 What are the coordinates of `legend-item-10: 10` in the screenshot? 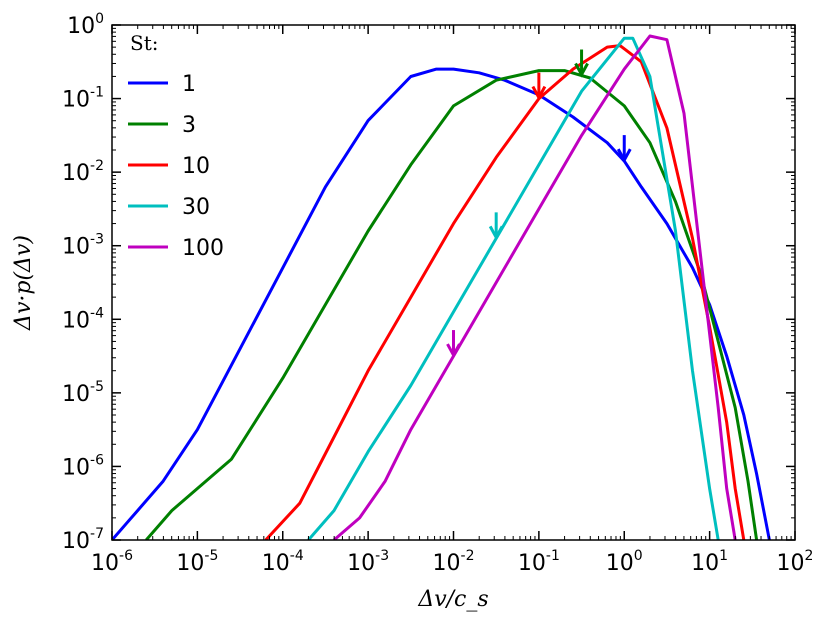 It's located at (169, 166).